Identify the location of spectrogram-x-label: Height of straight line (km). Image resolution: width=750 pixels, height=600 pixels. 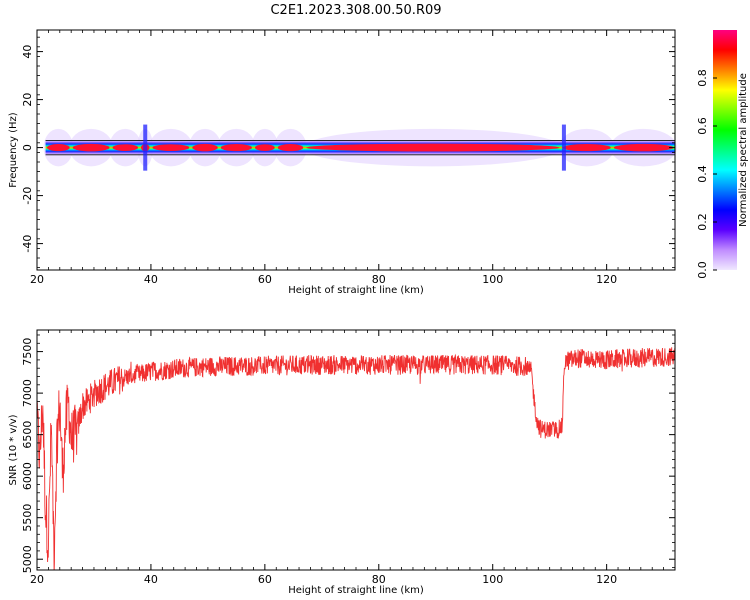
(356, 290).